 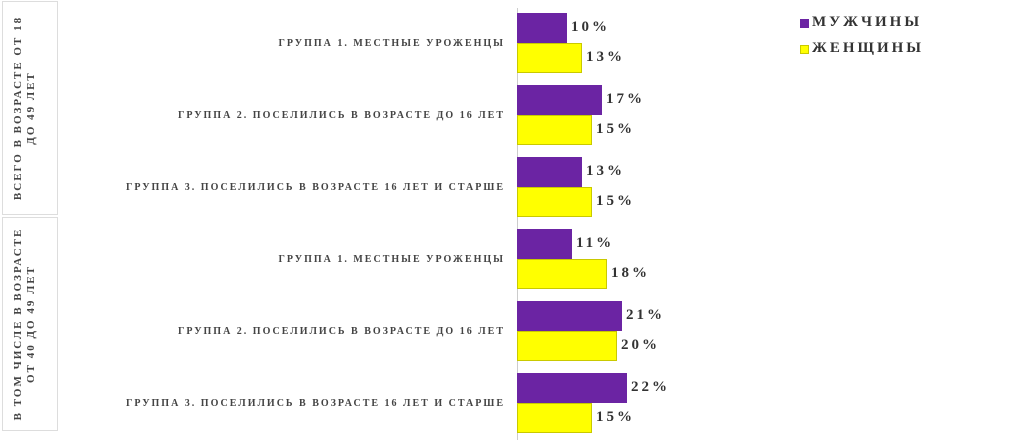 I want to click on group-label: В ТОМ ЧИСЛЕ В ВОЗРАСТЕ ОТ 40 ДО 49 ЛЕТ, so click(x=24, y=324).